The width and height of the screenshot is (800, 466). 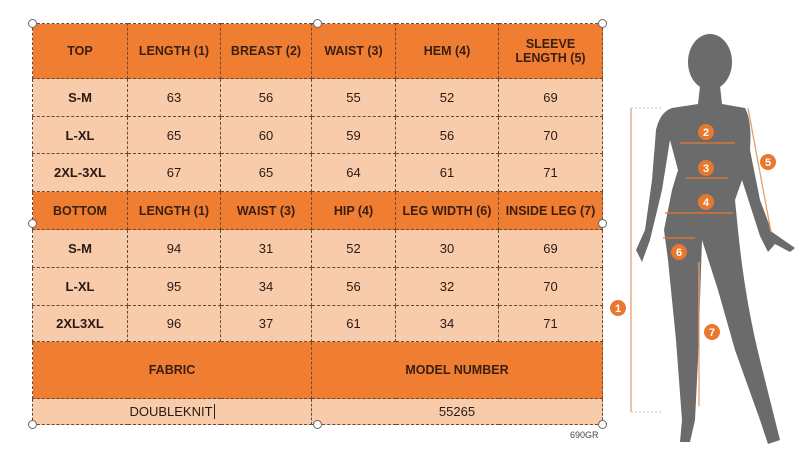 I want to click on value-cell: 94, so click(x=174, y=248).